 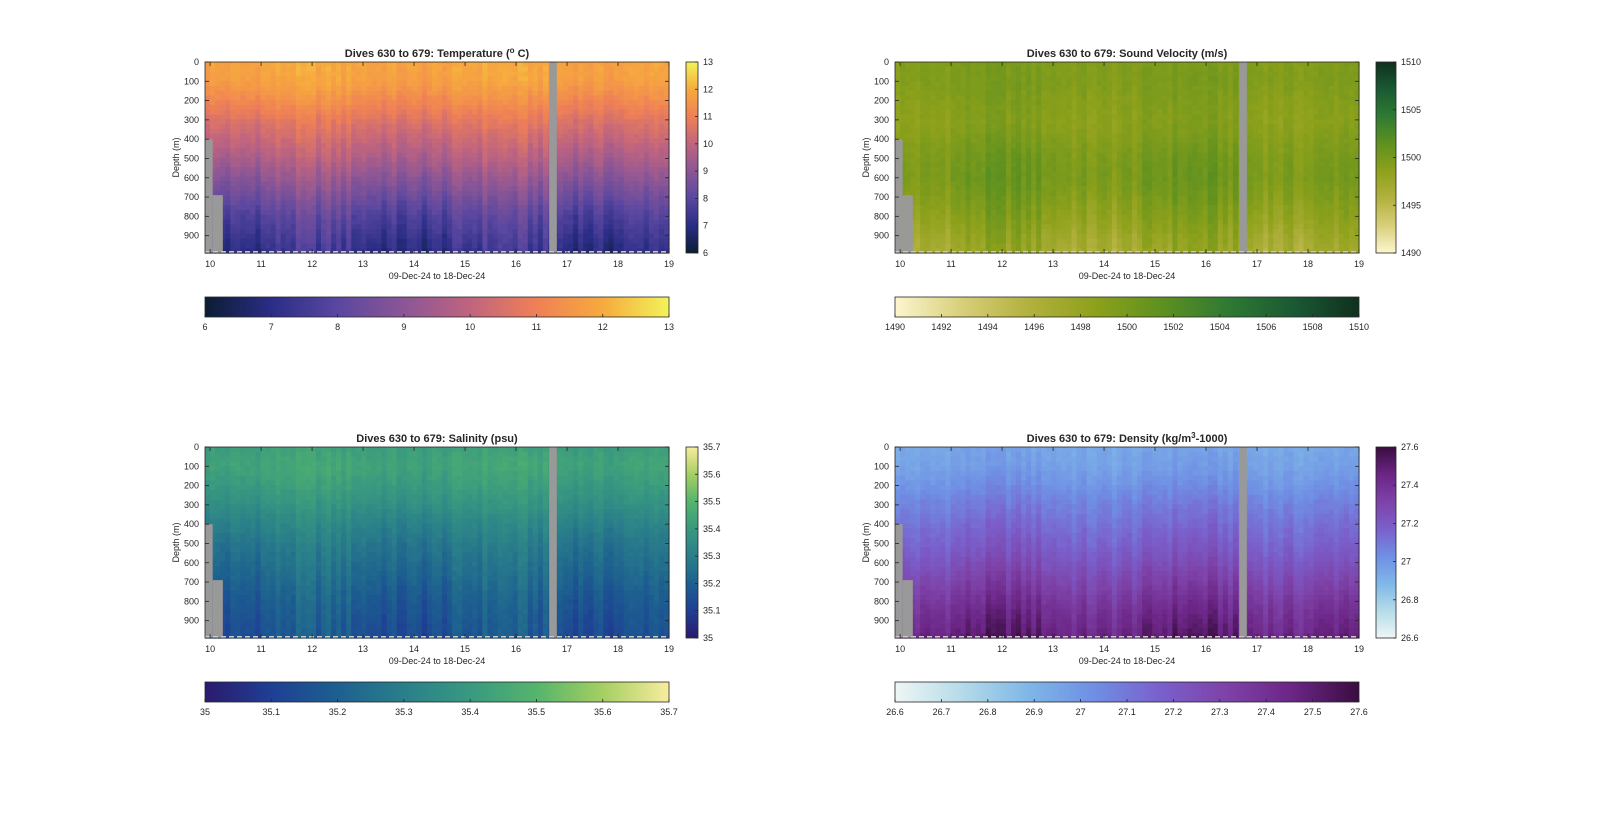 I want to click on x-tick-label: 18, so click(x=618, y=264).